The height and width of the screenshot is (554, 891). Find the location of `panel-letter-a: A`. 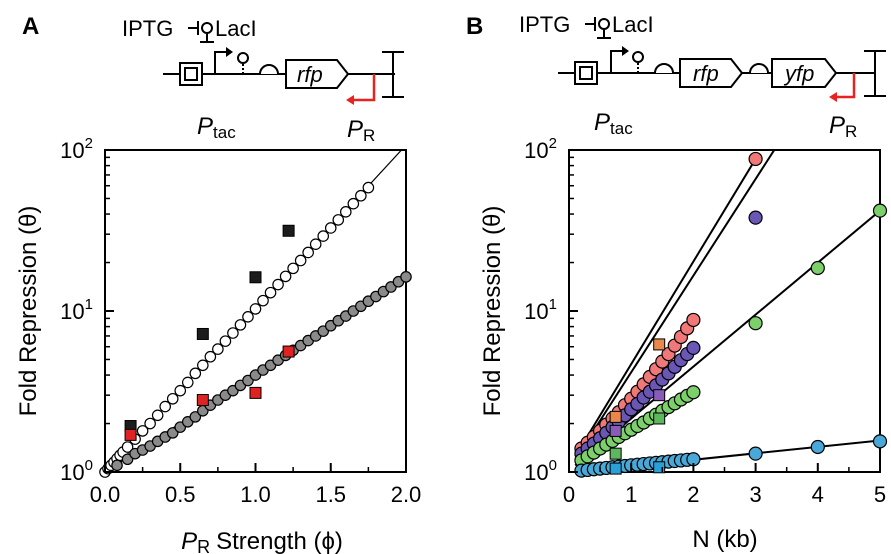

panel-letter-a: A is located at coordinates (30, 26).